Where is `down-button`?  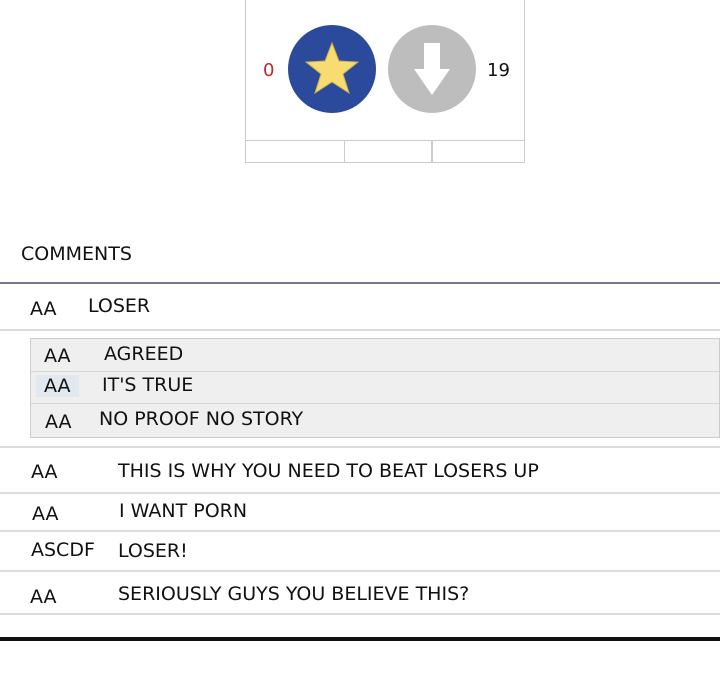 down-button is located at coordinates (432, 69).